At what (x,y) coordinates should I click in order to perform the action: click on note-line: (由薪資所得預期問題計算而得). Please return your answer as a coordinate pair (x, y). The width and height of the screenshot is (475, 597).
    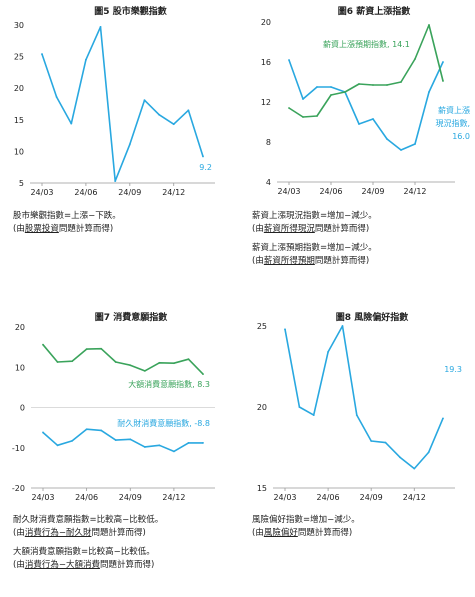
    Looking at the image, I should click on (311, 261).